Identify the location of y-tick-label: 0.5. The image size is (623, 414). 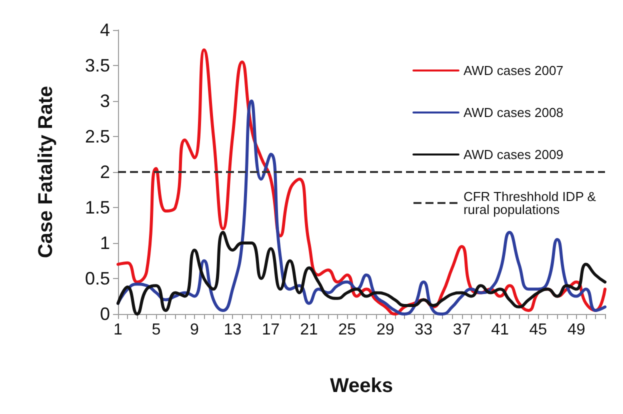
(97, 278).